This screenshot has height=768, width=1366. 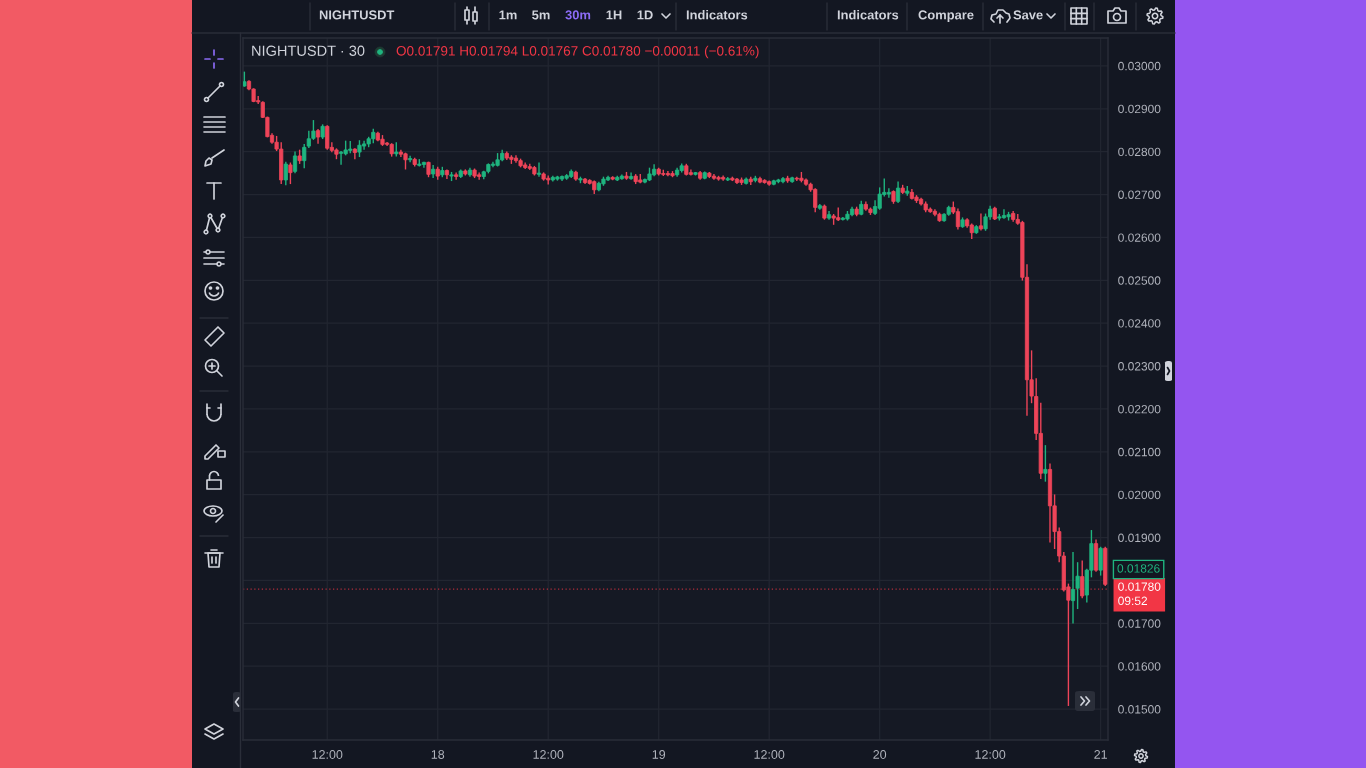 What do you see at coordinates (1139, 709) in the screenshot?
I see `y-tick-label: 0.01500` at bounding box center [1139, 709].